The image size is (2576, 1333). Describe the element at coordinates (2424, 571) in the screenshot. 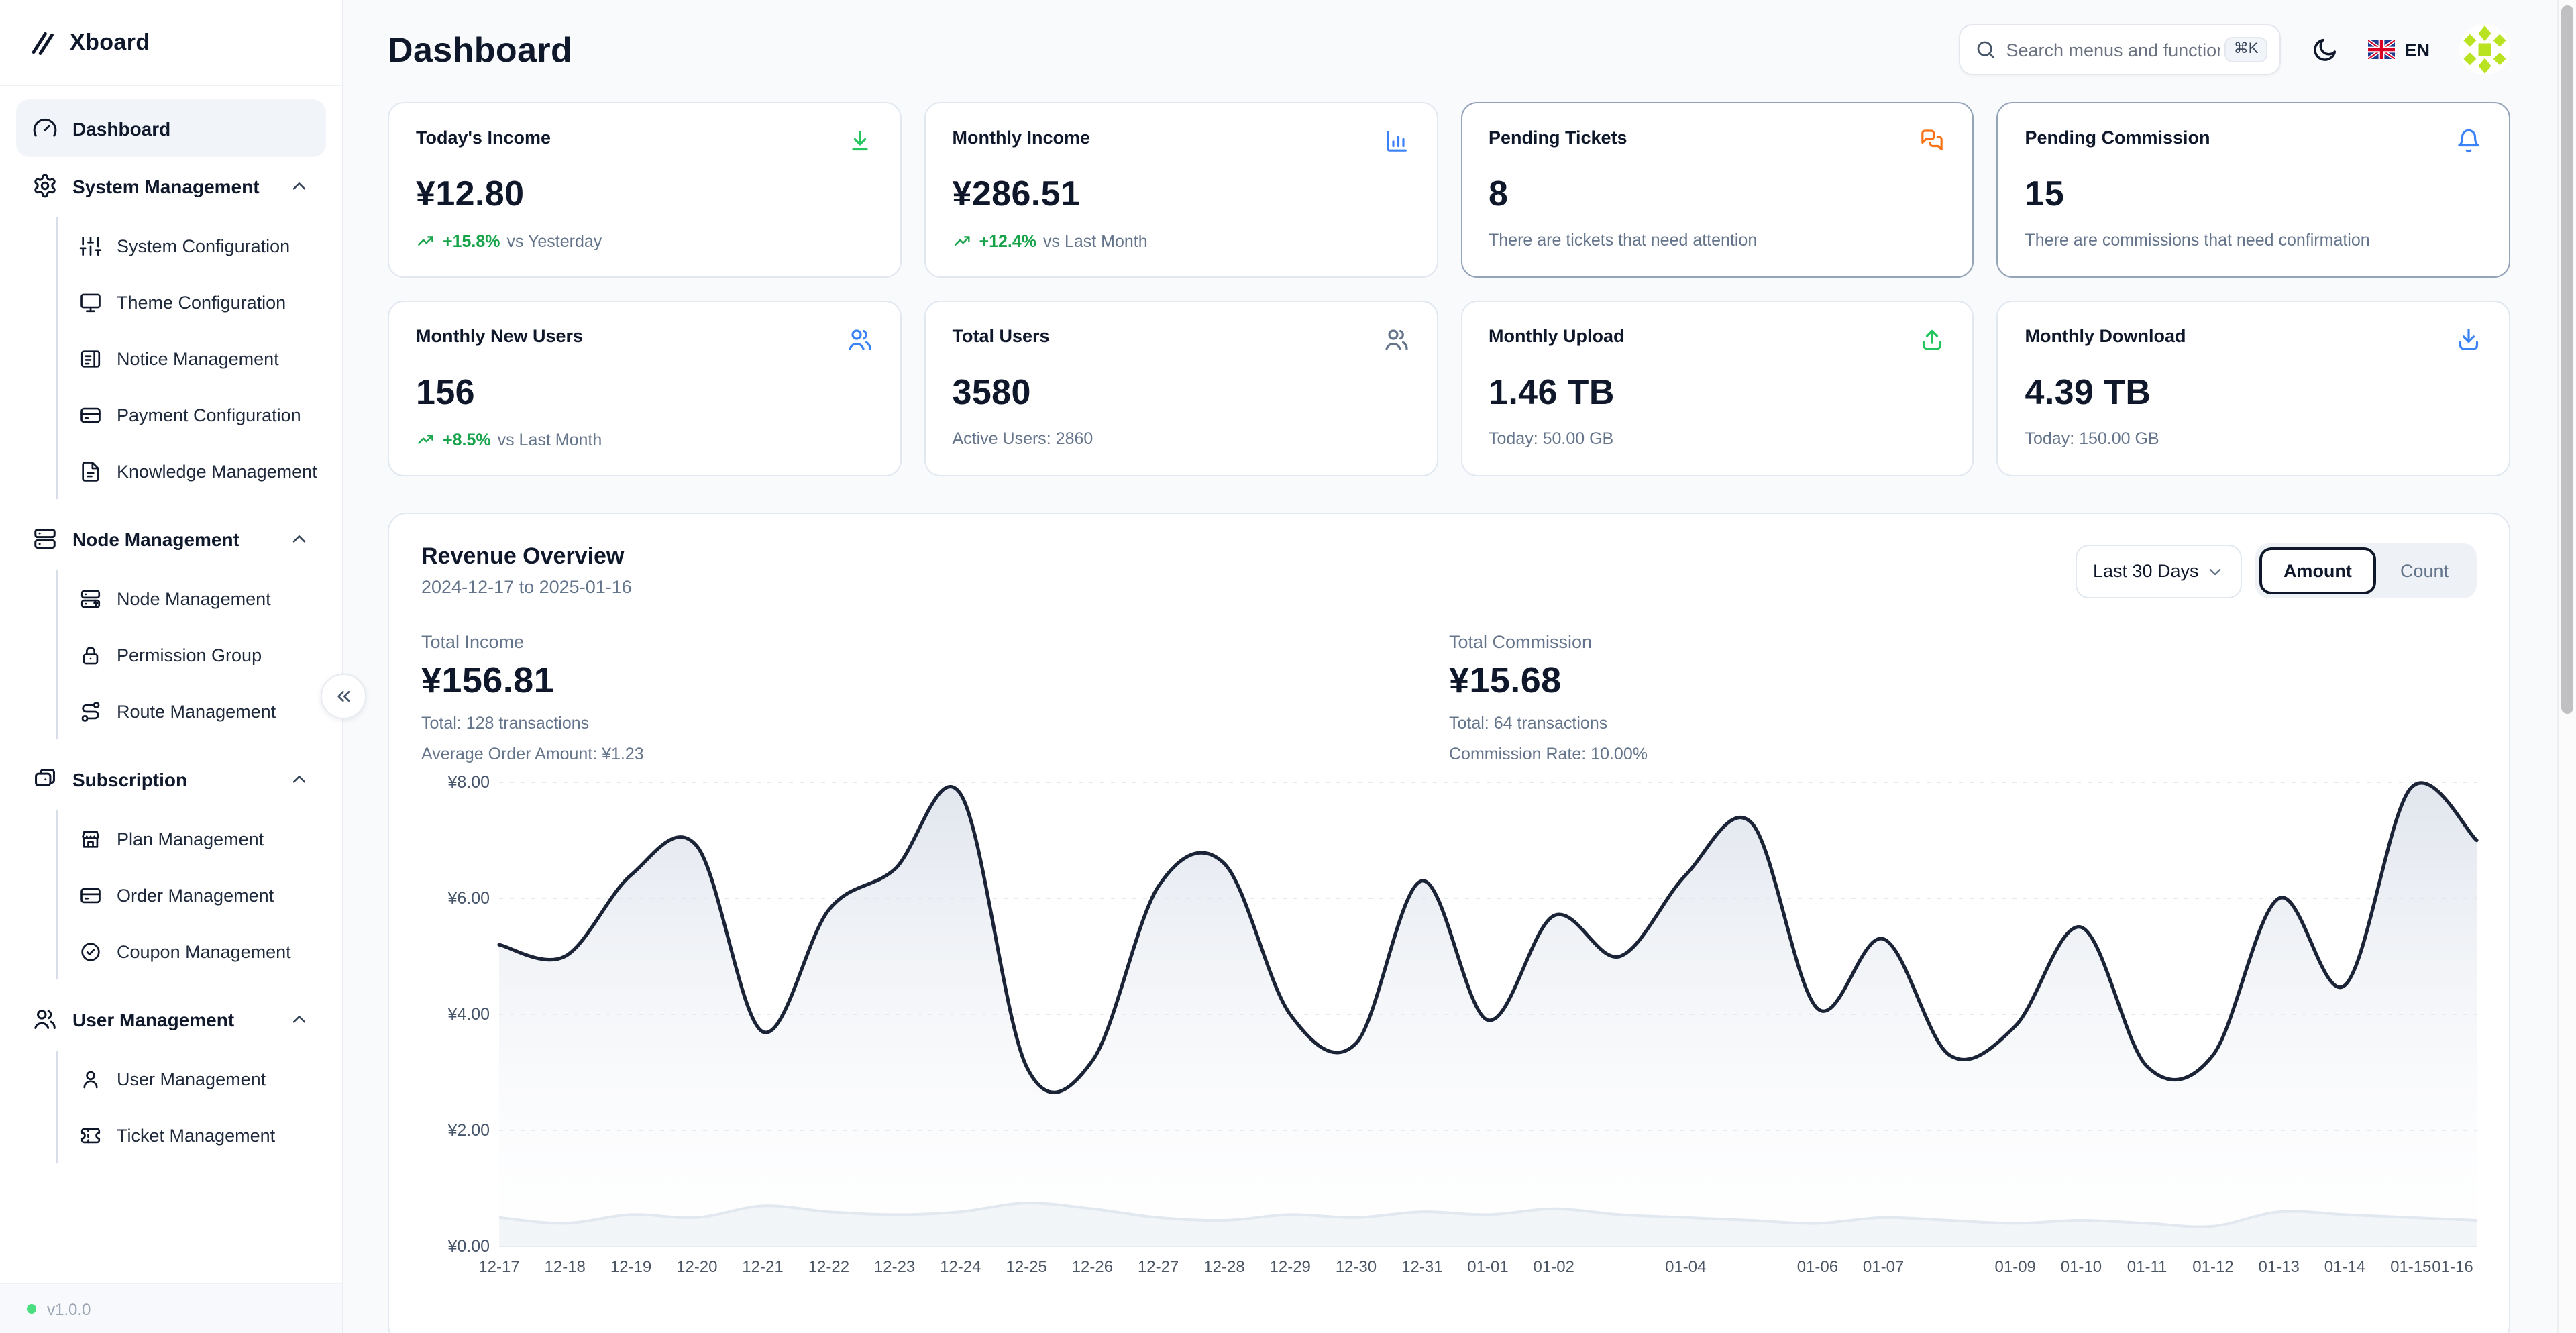

I see `mode-count-button: Count` at that location.